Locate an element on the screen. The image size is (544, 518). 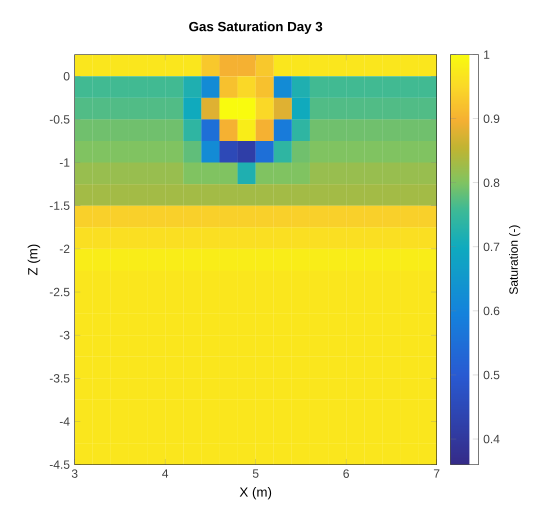
color-bar-label: 0.6 is located at coordinates (492, 311).